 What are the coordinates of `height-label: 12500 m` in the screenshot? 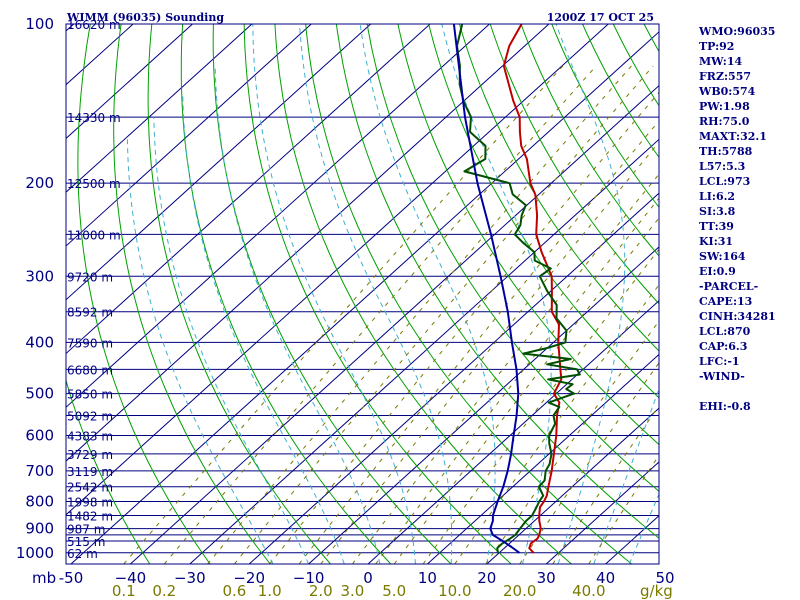 It's located at (94, 184).